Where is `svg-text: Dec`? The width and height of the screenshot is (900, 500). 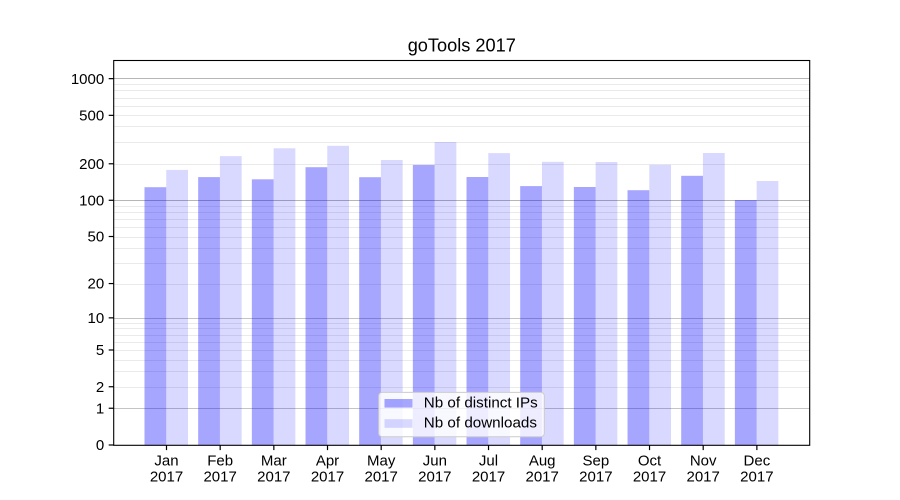 svg-text: Dec is located at coordinates (757, 461).